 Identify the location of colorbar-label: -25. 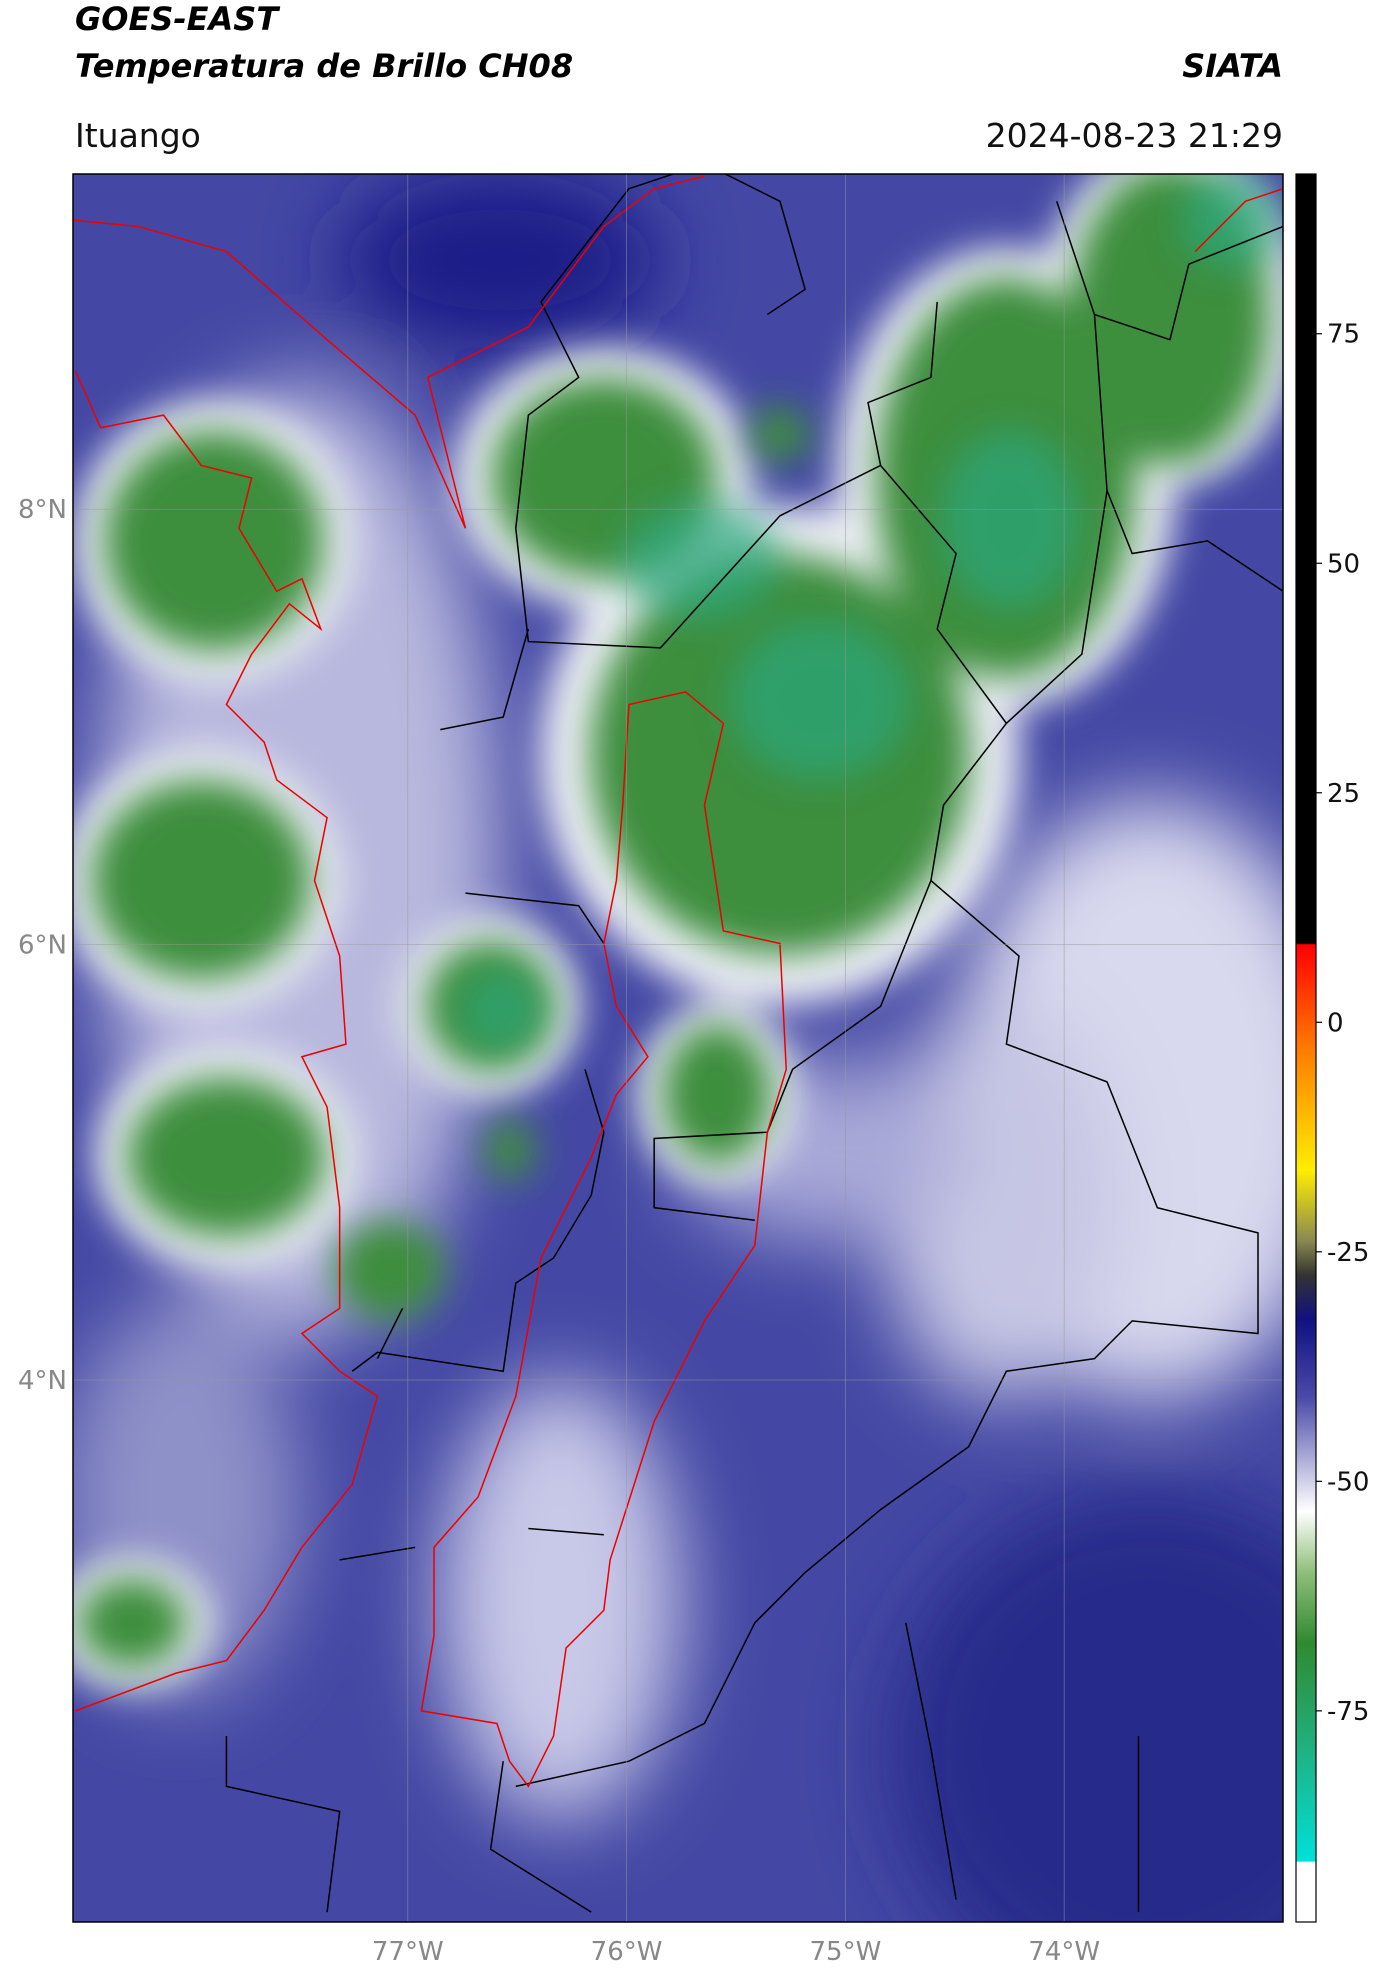
(1348, 1253).